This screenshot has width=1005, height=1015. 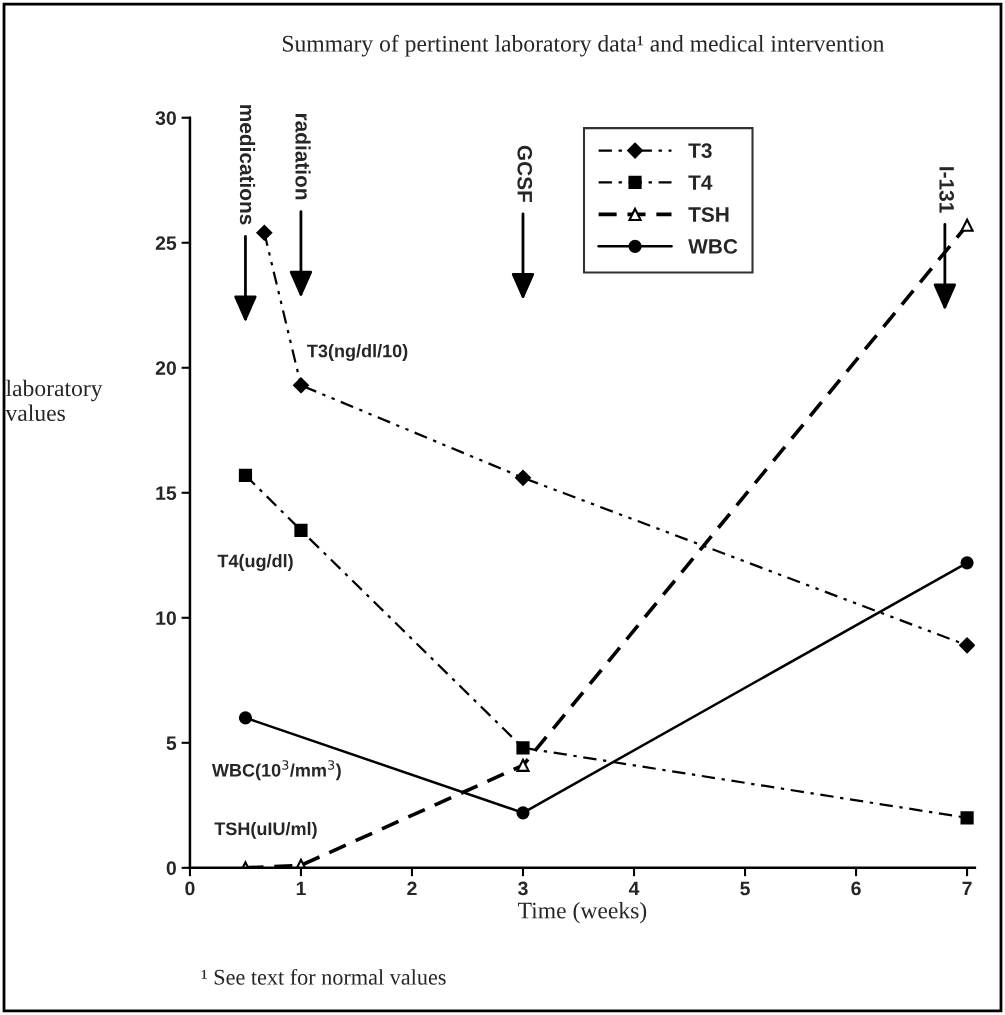 I want to click on x-tick-label: 6, so click(x=856, y=888).